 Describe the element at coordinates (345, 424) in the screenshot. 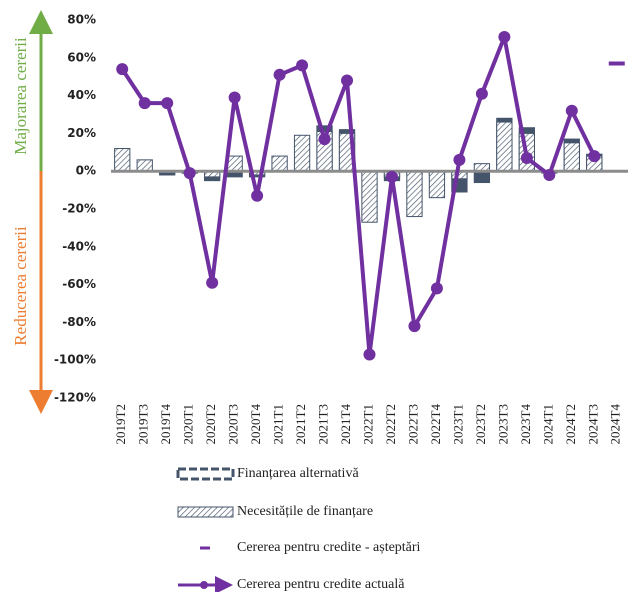

I see `x-tick-label: 2021T4` at that location.